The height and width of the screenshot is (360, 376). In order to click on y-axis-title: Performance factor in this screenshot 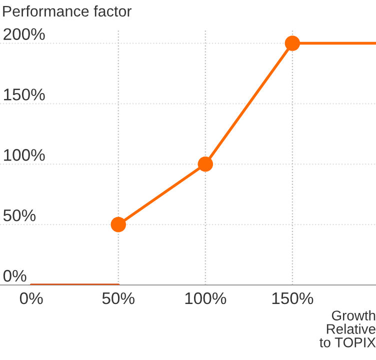, I will do `click(67, 11)`.